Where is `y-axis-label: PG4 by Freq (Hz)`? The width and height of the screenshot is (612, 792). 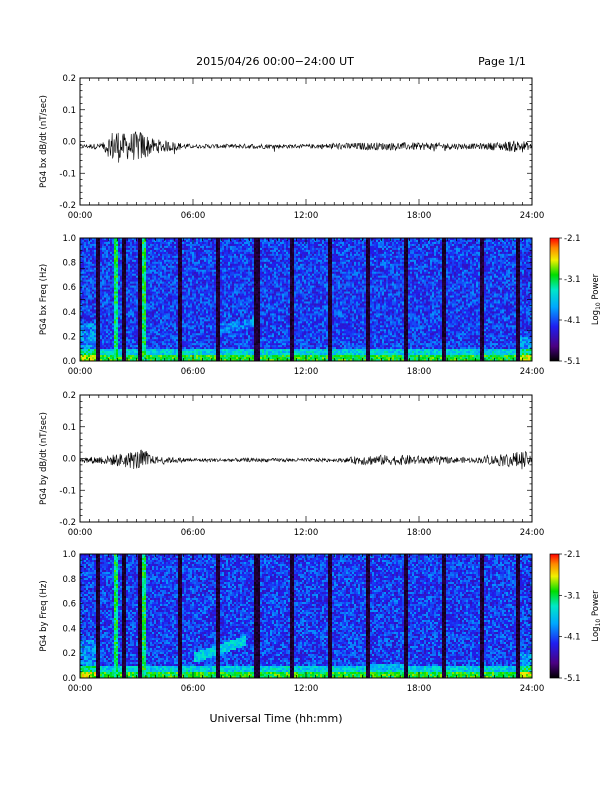
y-axis-label: PG4 by Freq (Hz) is located at coordinates (44, 615).